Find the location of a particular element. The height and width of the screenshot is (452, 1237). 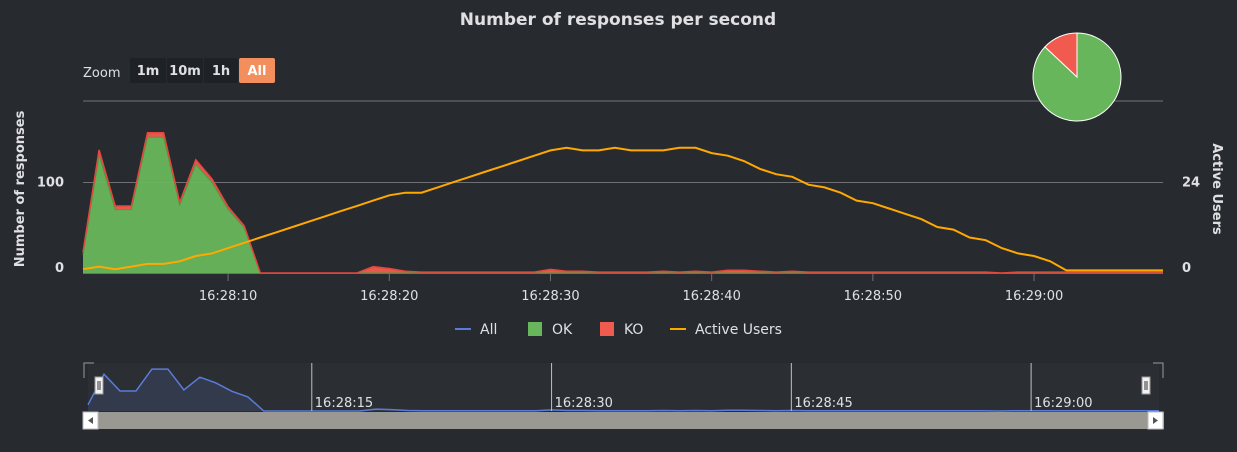

y-tick-label: 0 is located at coordinates (59, 268).